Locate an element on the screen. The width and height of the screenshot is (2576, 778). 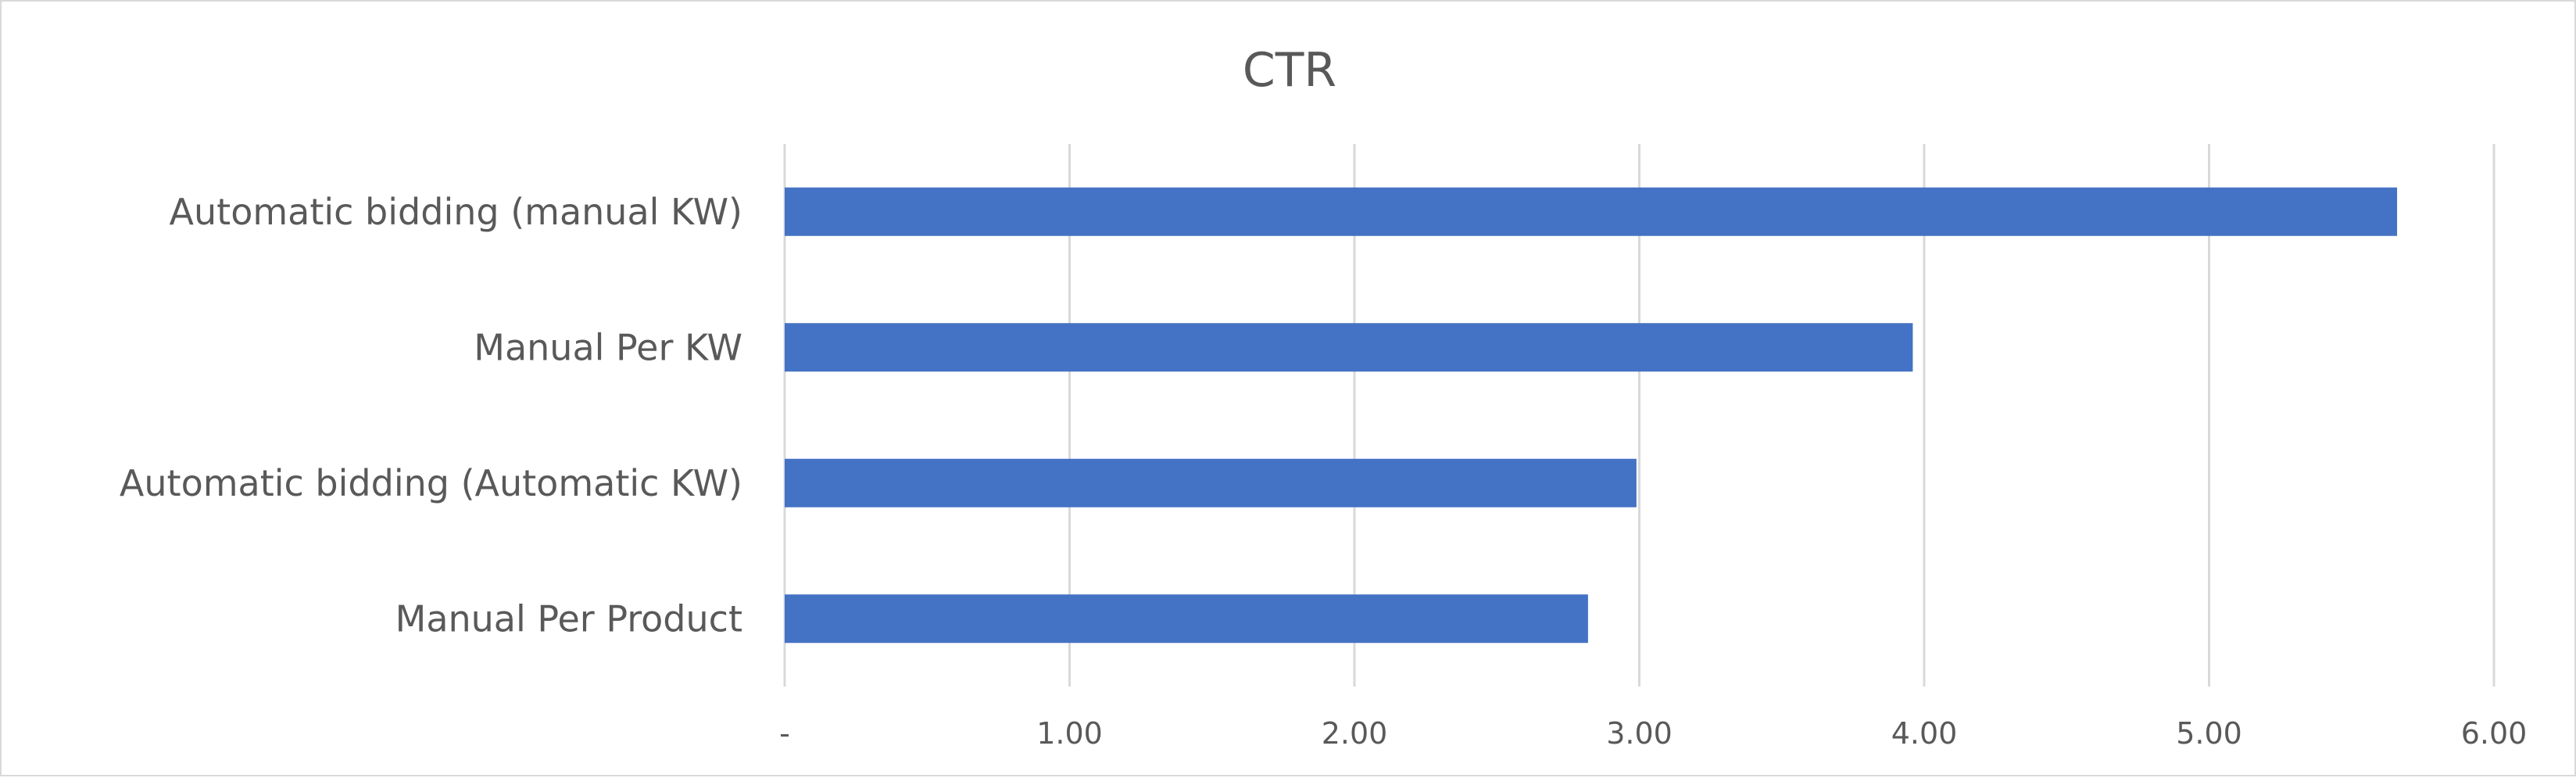
x-tick-label-1: 1.00 is located at coordinates (1069, 733).